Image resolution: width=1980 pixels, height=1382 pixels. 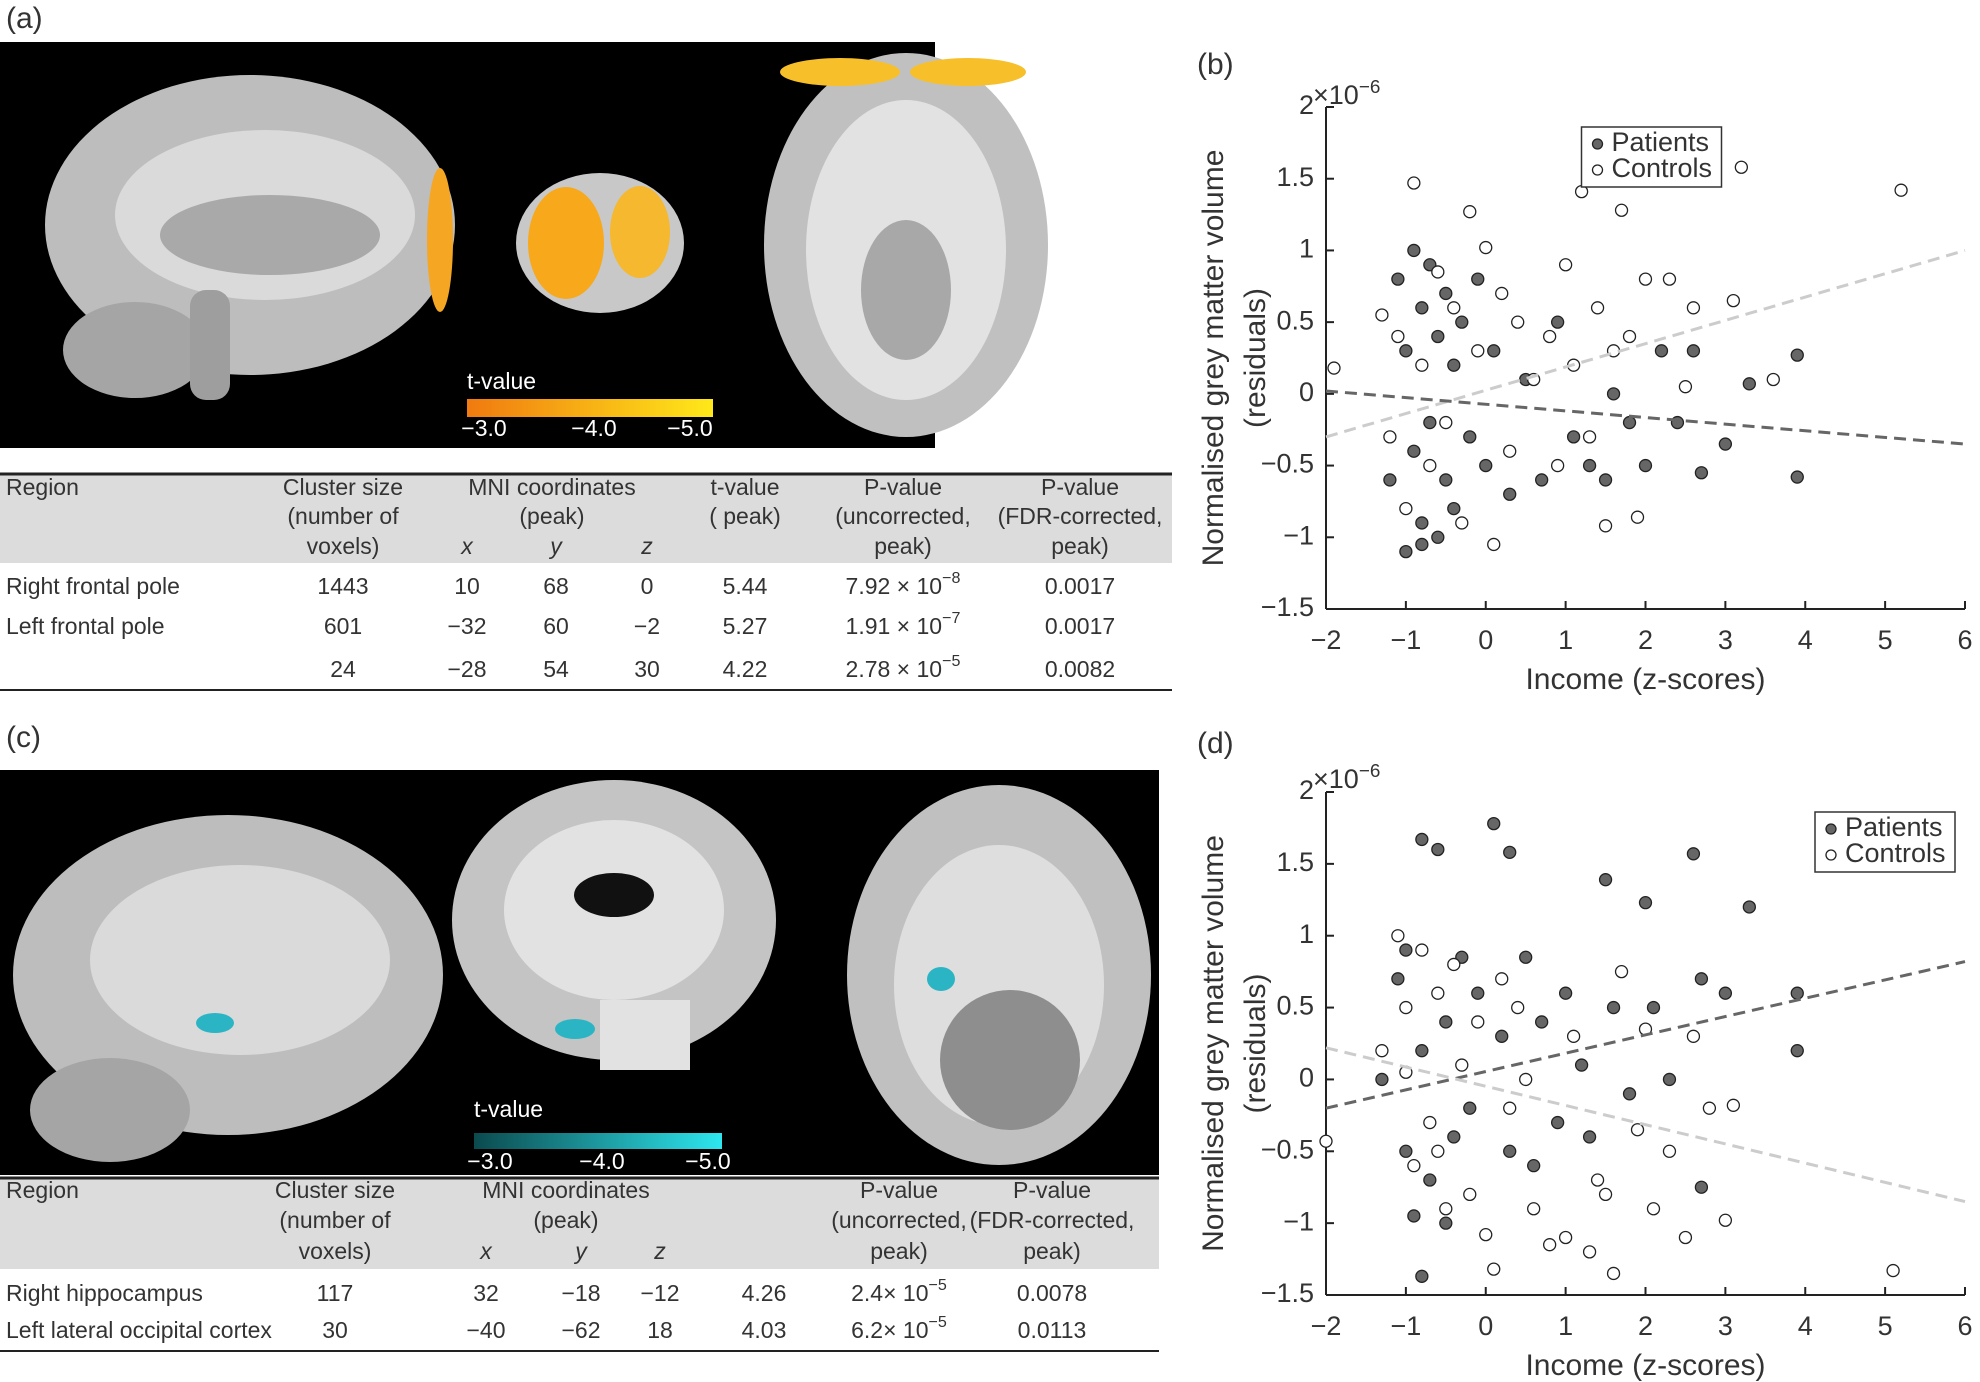 What do you see at coordinates (1326, 640) in the screenshot?
I see `x-tick-label: −2` at bounding box center [1326, 640].